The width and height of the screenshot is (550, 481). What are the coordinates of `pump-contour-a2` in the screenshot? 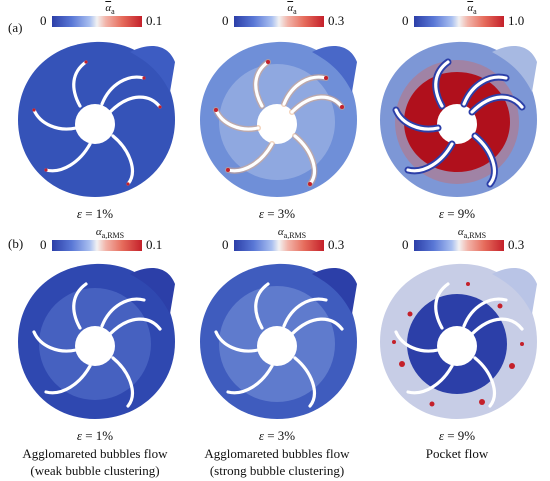 It's located at (277, 117).